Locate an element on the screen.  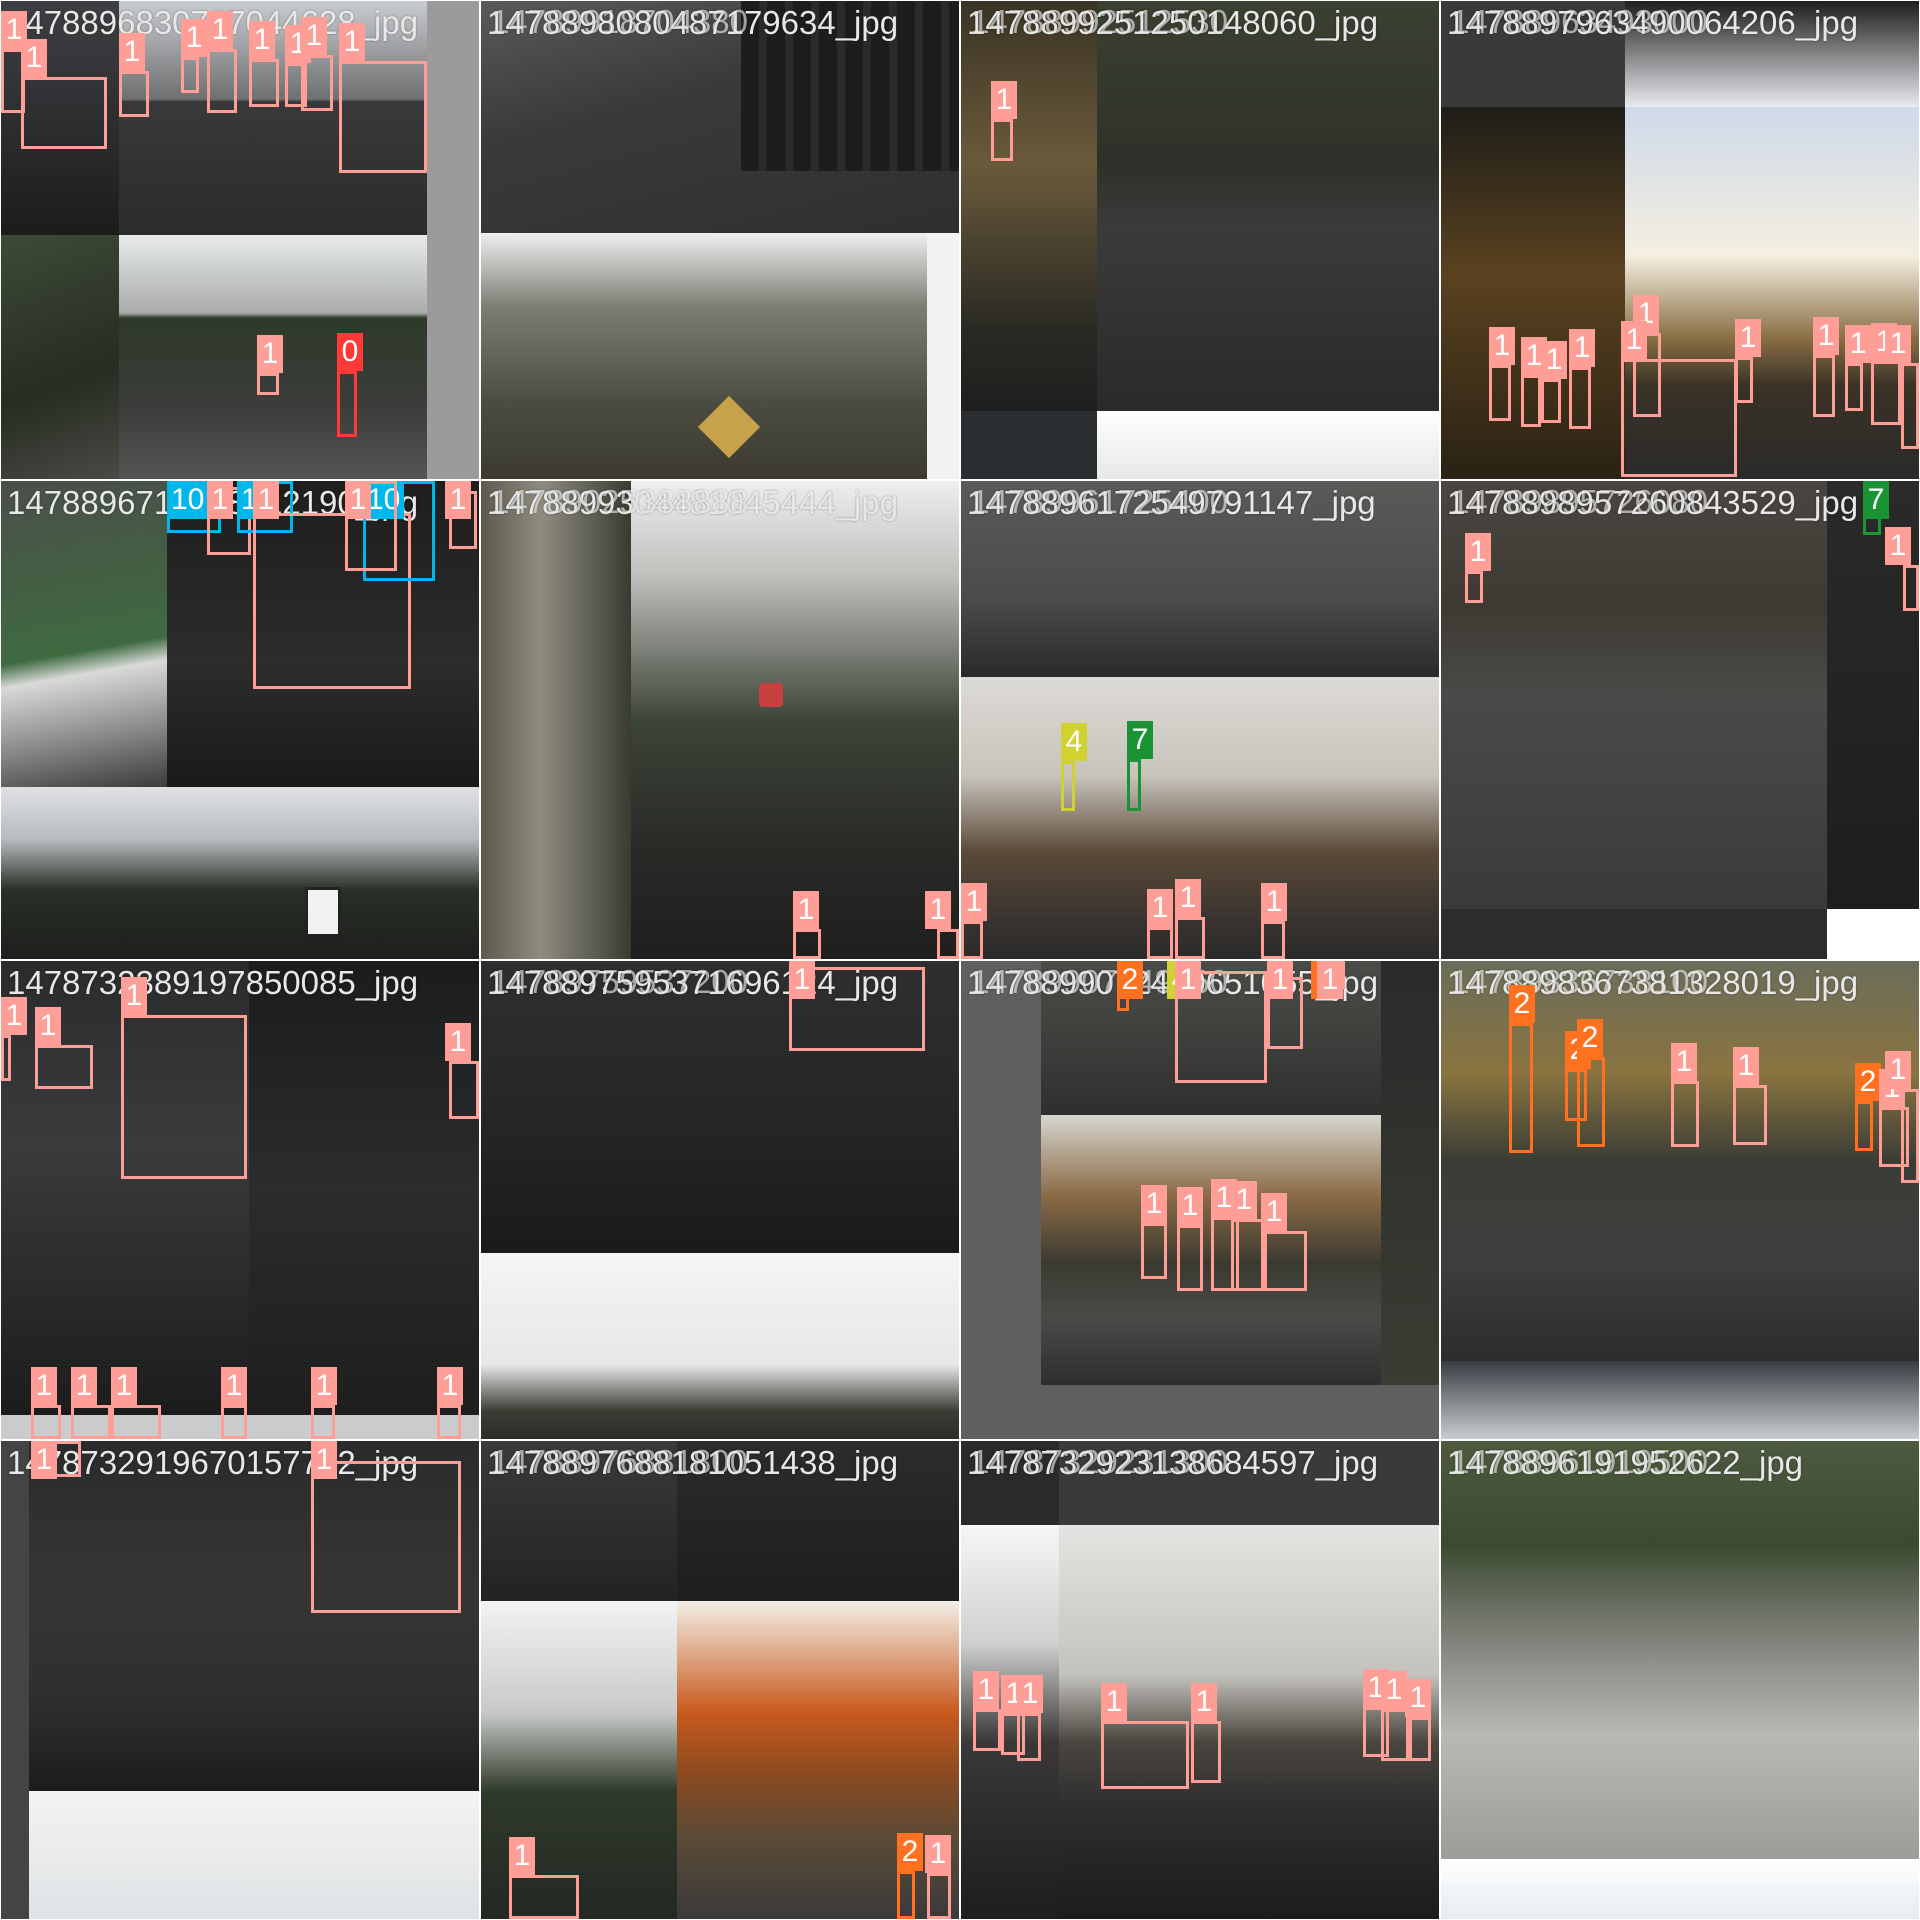
mosaic-tile: 1478896716988012190_jpg 1011011011 is located at coordinates (240, 720).